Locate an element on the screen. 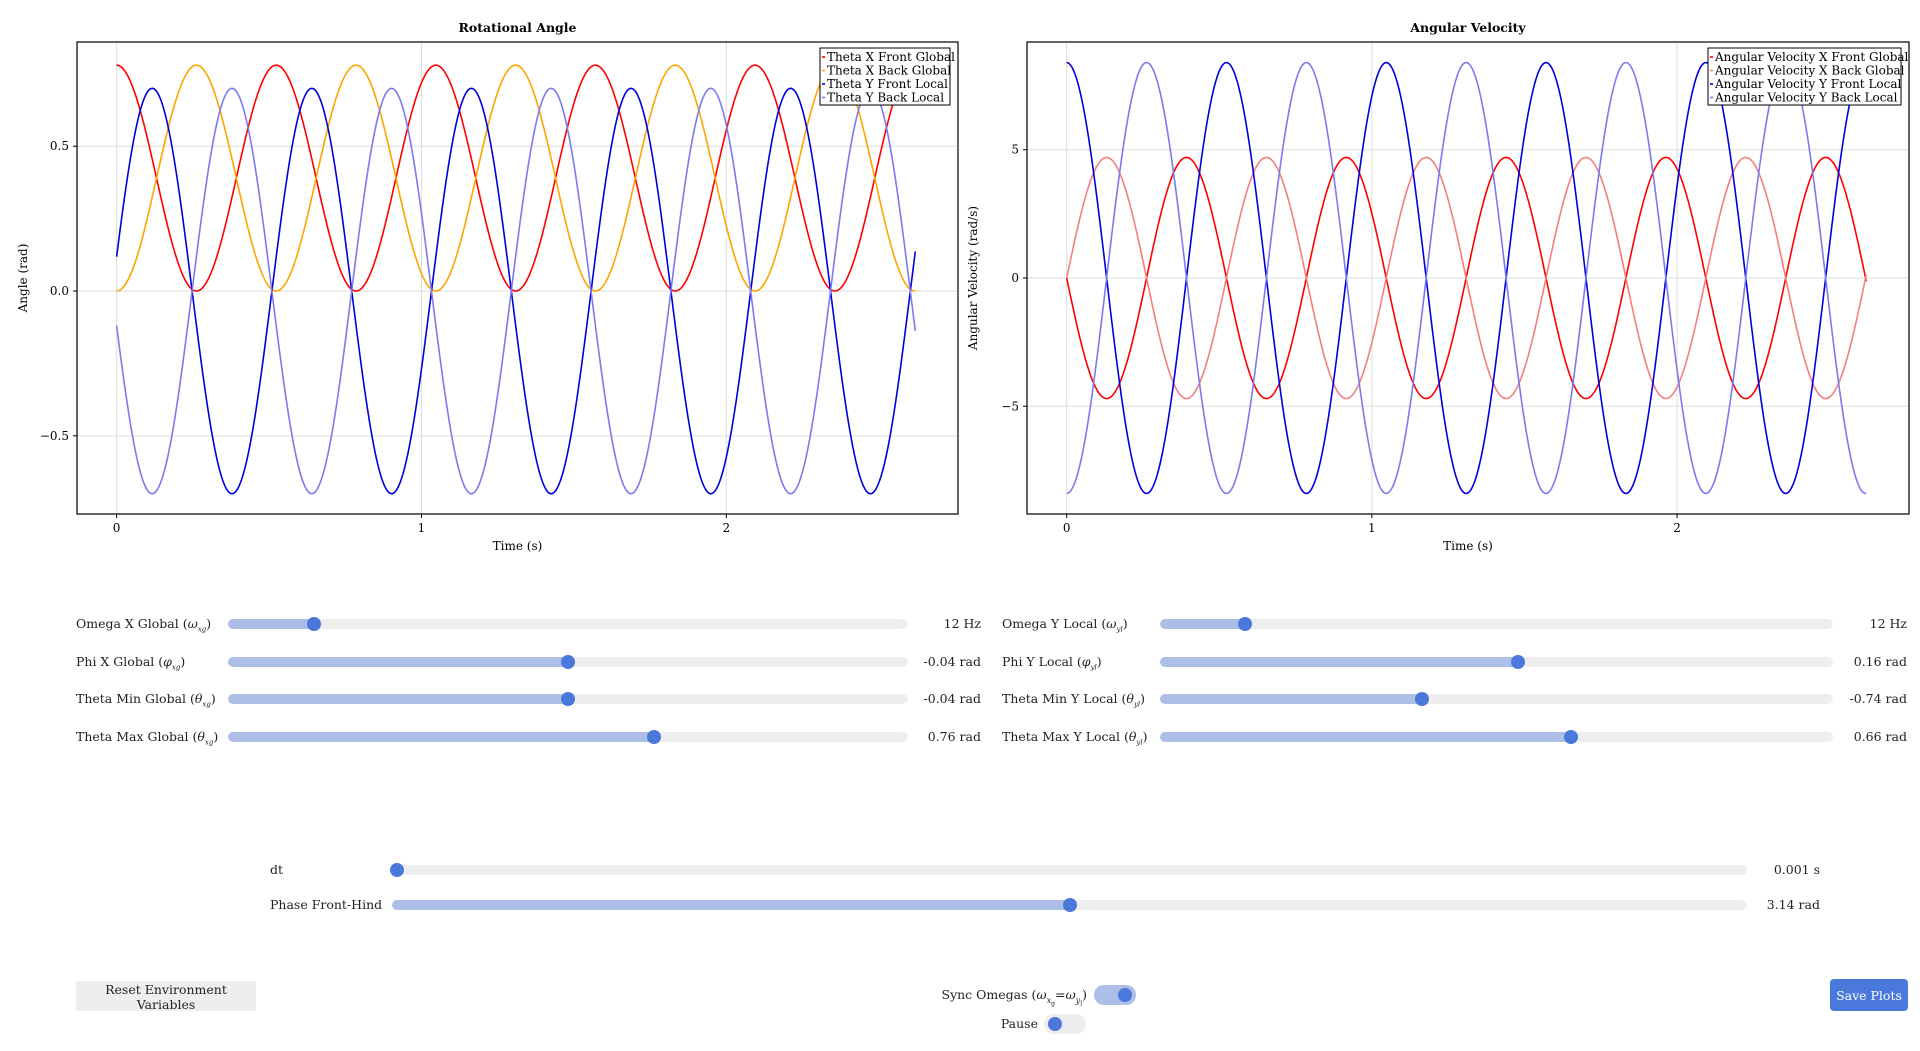 The width and height of the screenshot is (1920, 1051). legend-label-1: Theta X Back Global is located at coordinates (889, 71).